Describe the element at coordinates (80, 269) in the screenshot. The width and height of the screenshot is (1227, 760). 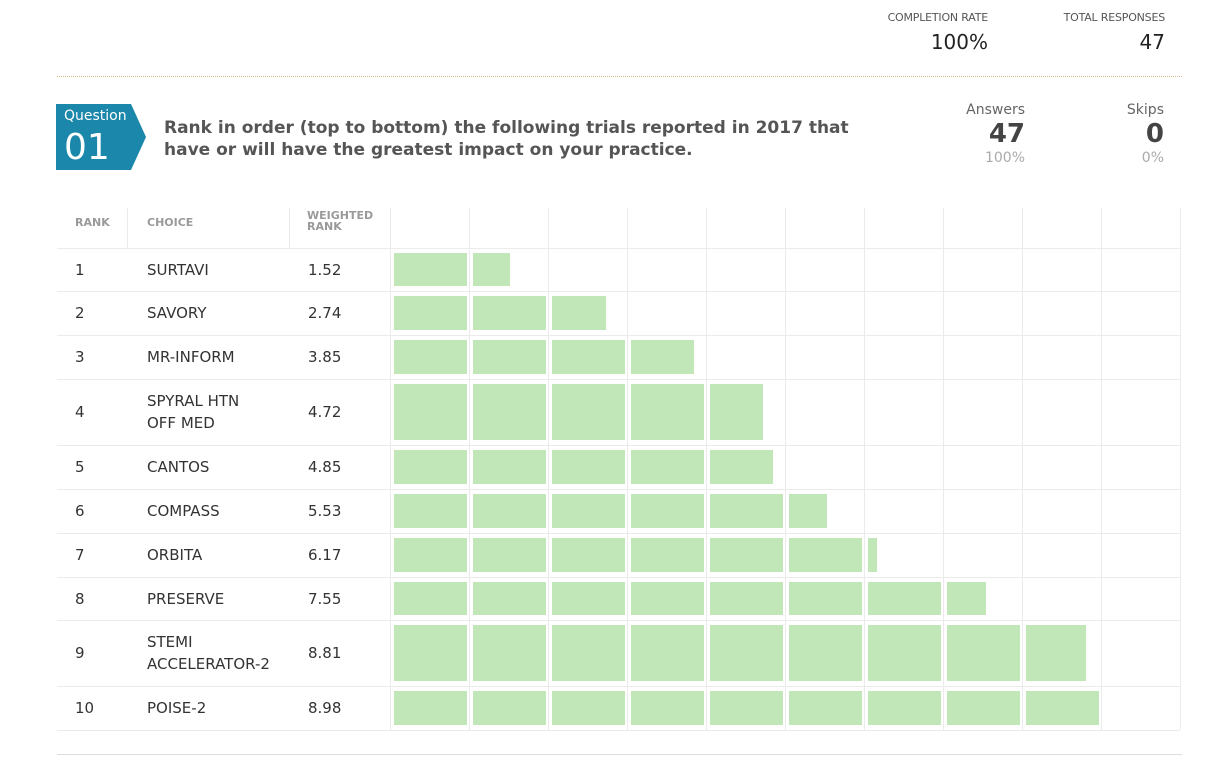
I see `rank-cell: 1` at that location.